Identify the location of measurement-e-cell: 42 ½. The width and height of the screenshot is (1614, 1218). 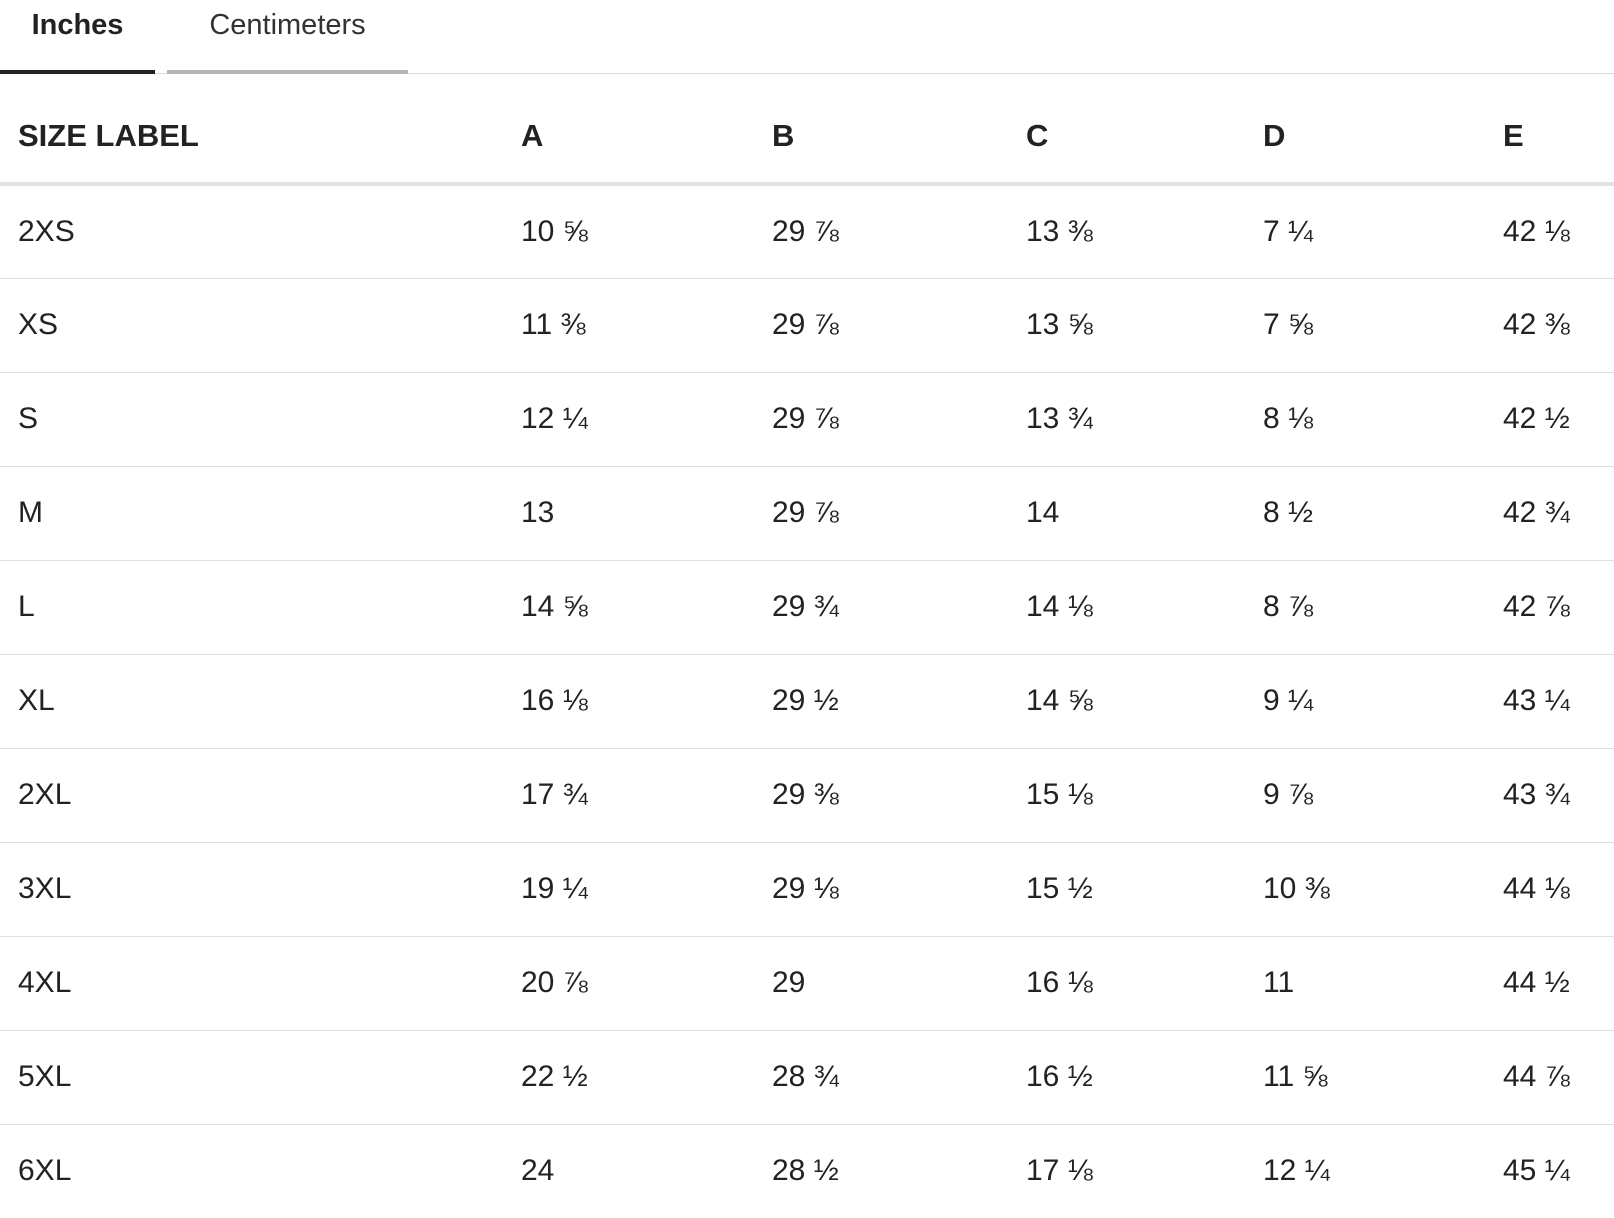
(1549, 419).